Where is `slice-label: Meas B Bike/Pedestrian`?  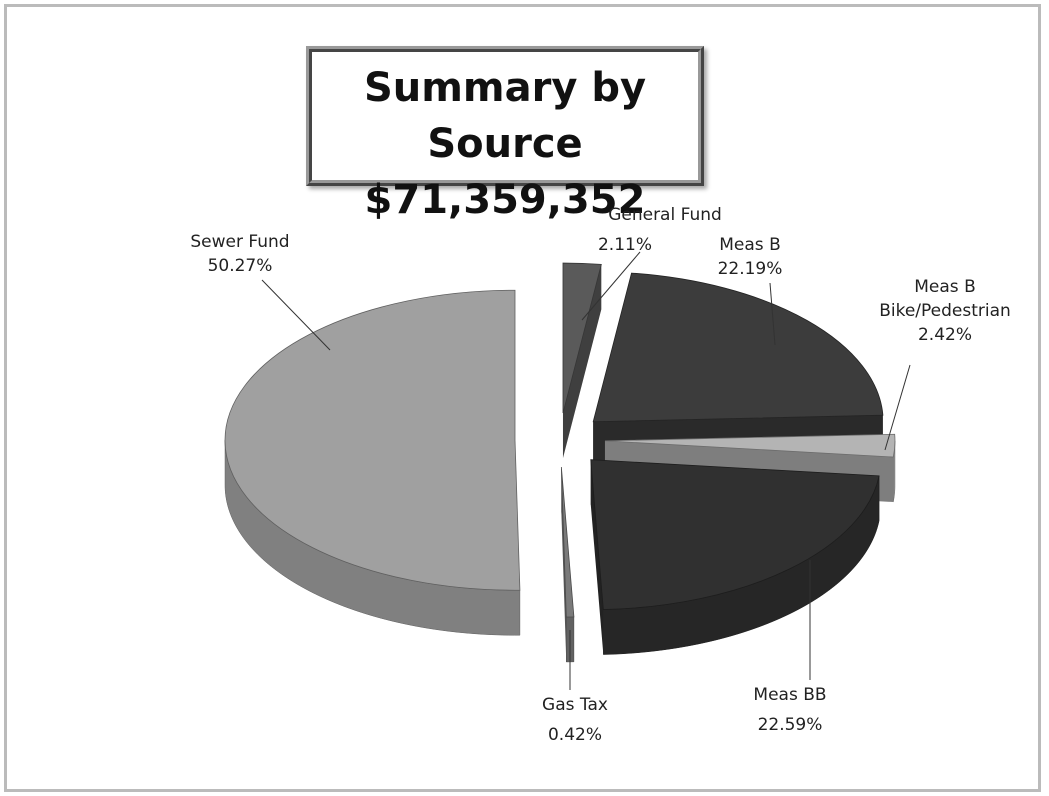 slice-label: Meas B Bike/Pedestrian is located at coordinates (945, 299).